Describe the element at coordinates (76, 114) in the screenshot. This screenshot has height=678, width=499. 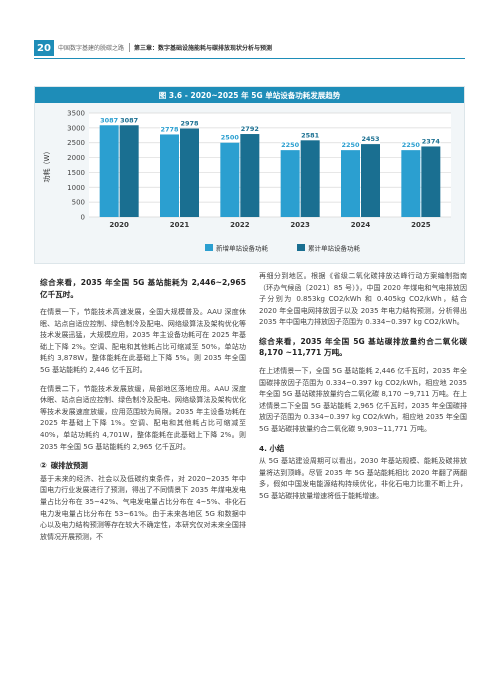
I see `y-tick-label: 3500` at that location.